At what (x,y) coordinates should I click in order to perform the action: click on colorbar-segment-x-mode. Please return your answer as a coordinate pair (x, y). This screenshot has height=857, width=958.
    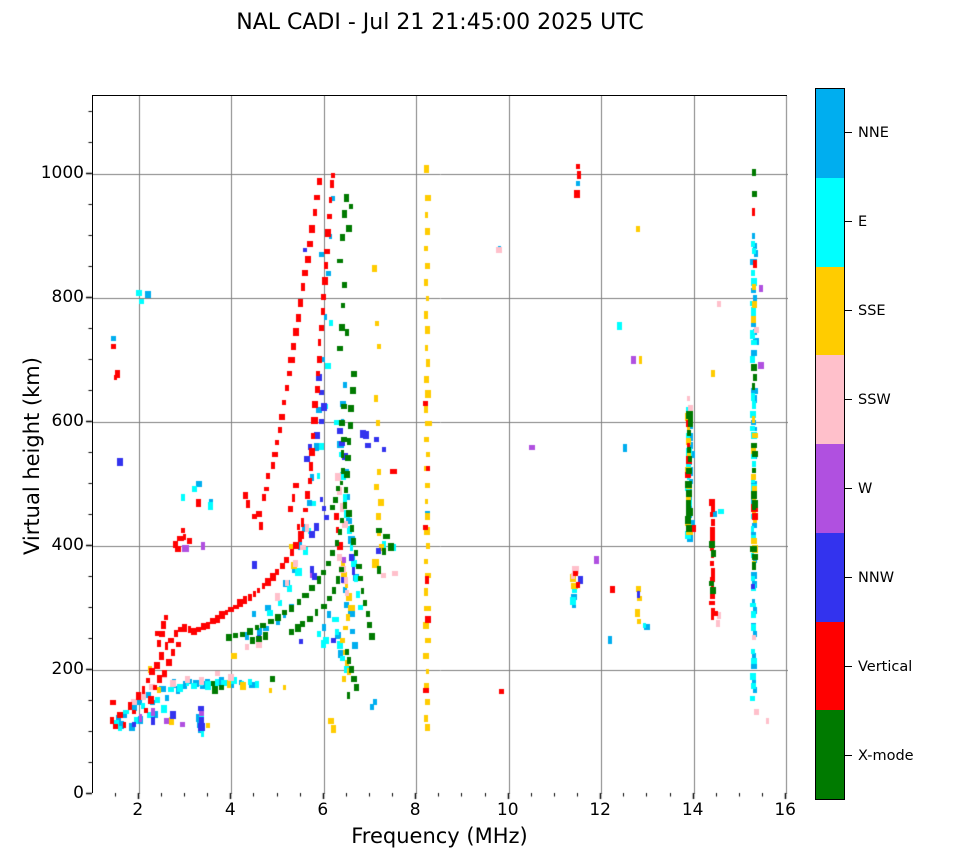
    Looking at the image, I should click on (830, 754).